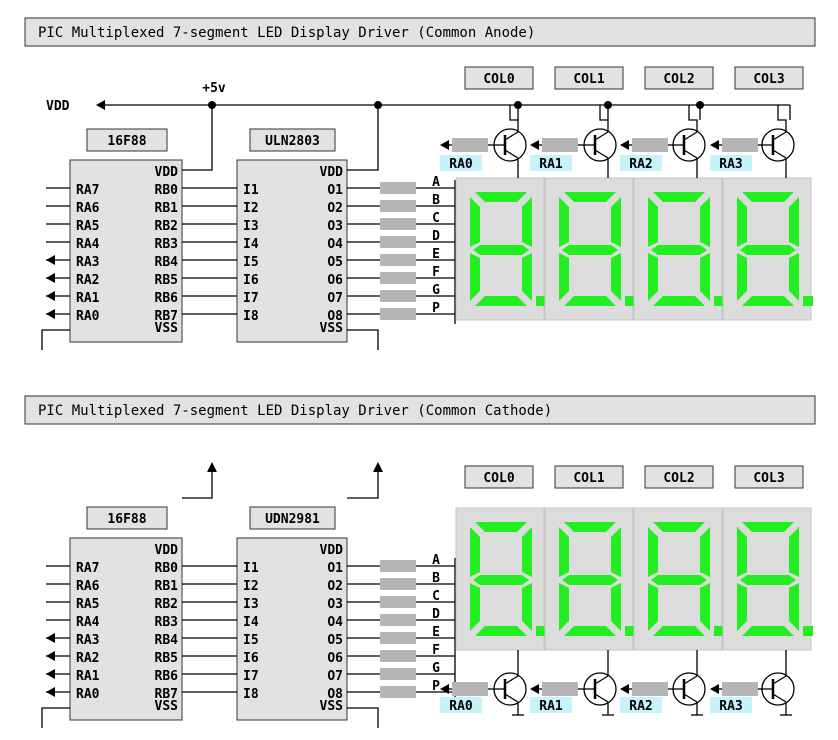  What do you see at coordinates (332, 172) in the screenshot?
I see `chip-vdd-pin: VDD` at bounding box center [332, 172].